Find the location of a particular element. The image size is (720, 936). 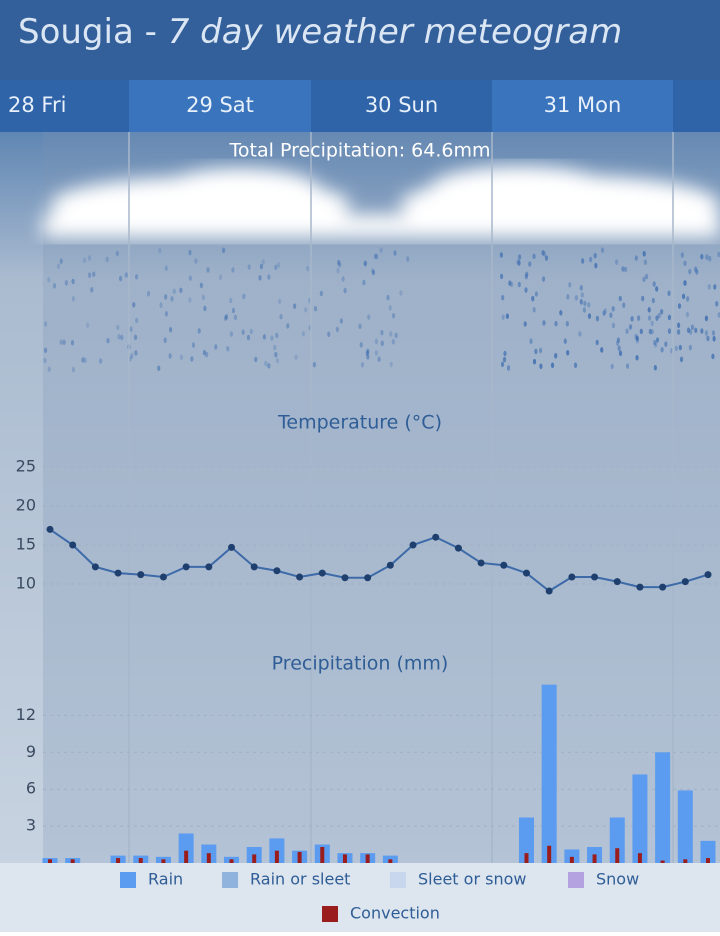

tab is located at coordinates (582, 106).